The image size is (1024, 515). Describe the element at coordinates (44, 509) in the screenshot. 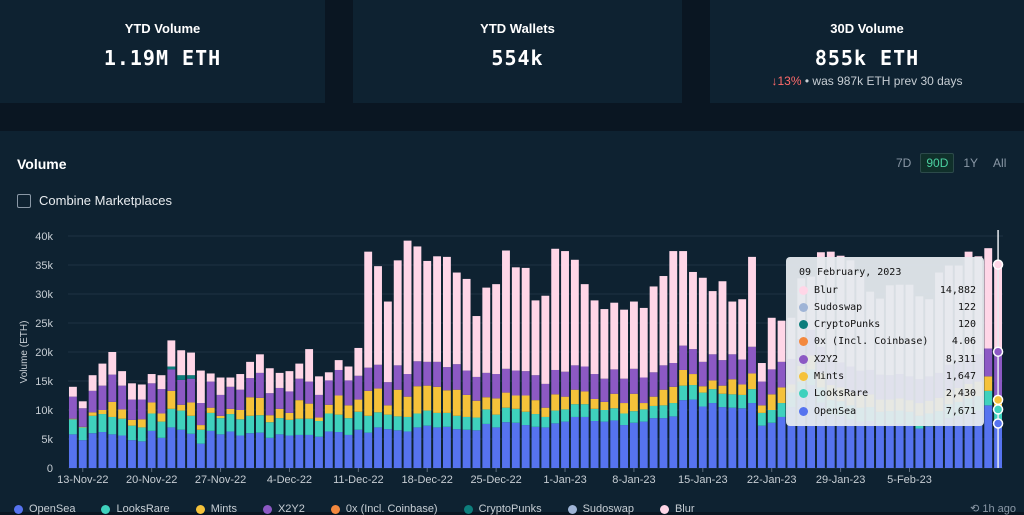

I see `legend-item-opensea: OpenSea` at that location.